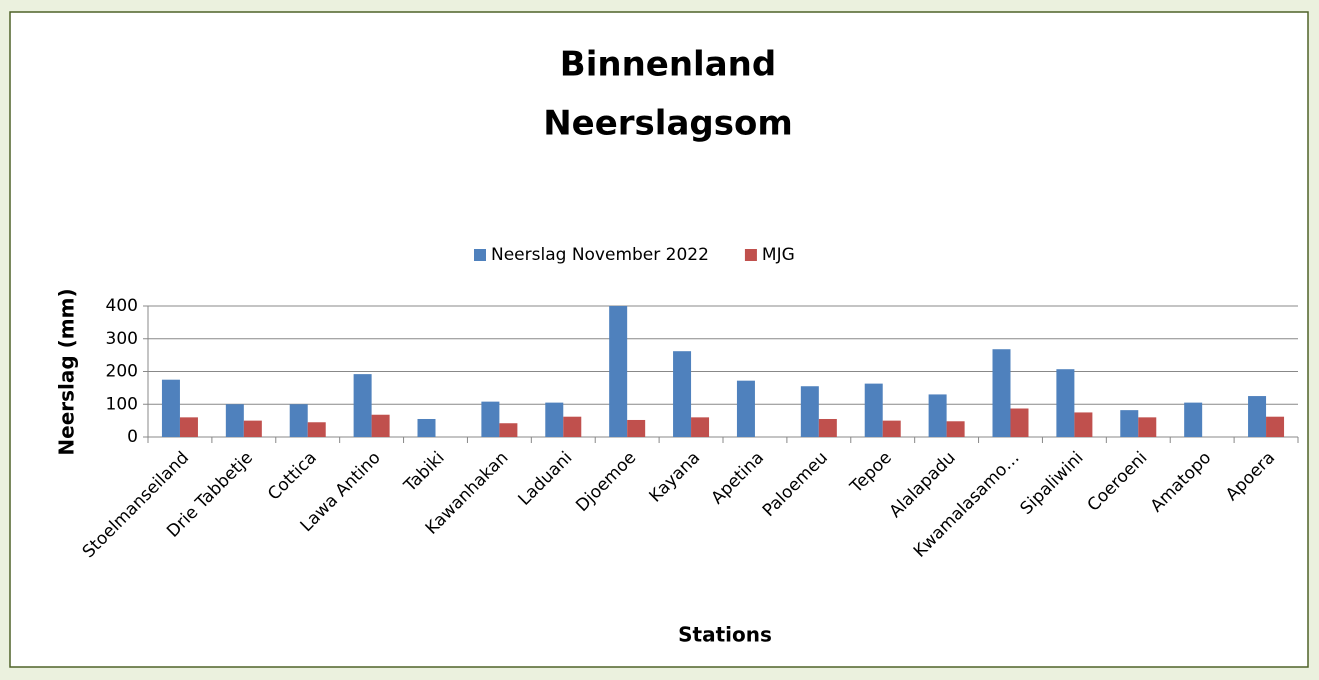  I want to click on y-tick-label: 200, so click(122, 372).